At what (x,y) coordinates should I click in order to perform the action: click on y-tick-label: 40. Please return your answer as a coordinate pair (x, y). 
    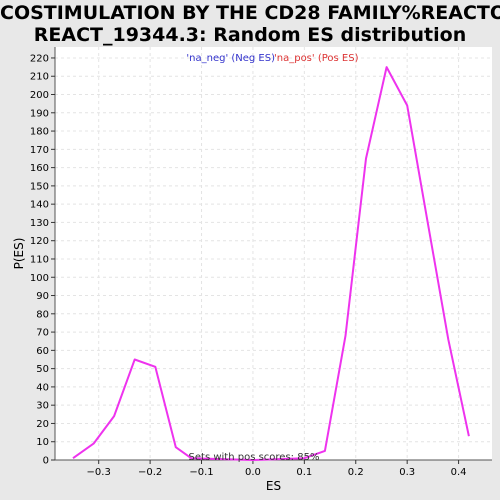
    Looking at the image, I should click on (42, 387).